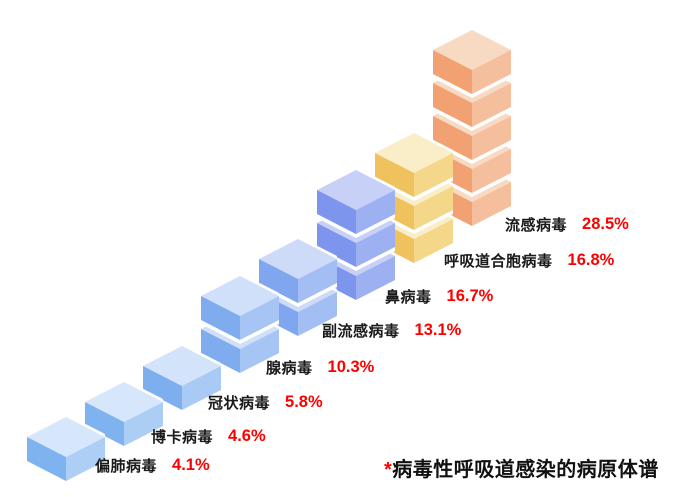  I want to click on value-label: 13.1%, so click(438, 330).